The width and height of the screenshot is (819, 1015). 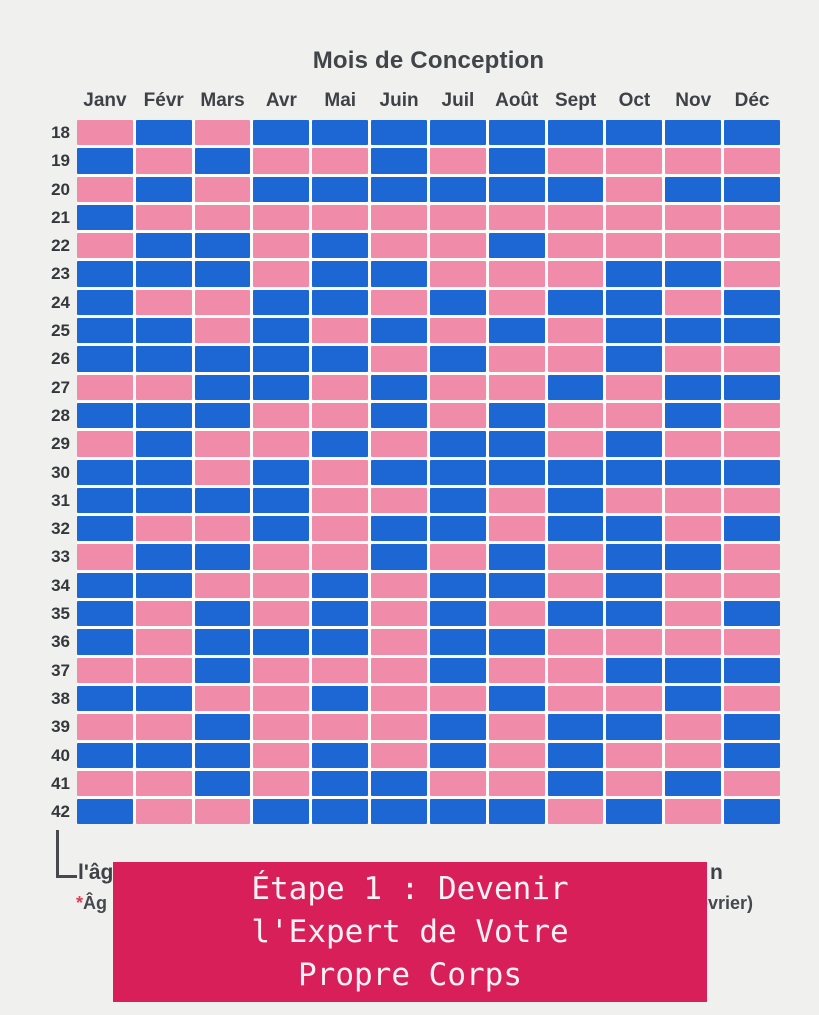 I want to click on cell-age41-col5, so click(x=340, y=783).